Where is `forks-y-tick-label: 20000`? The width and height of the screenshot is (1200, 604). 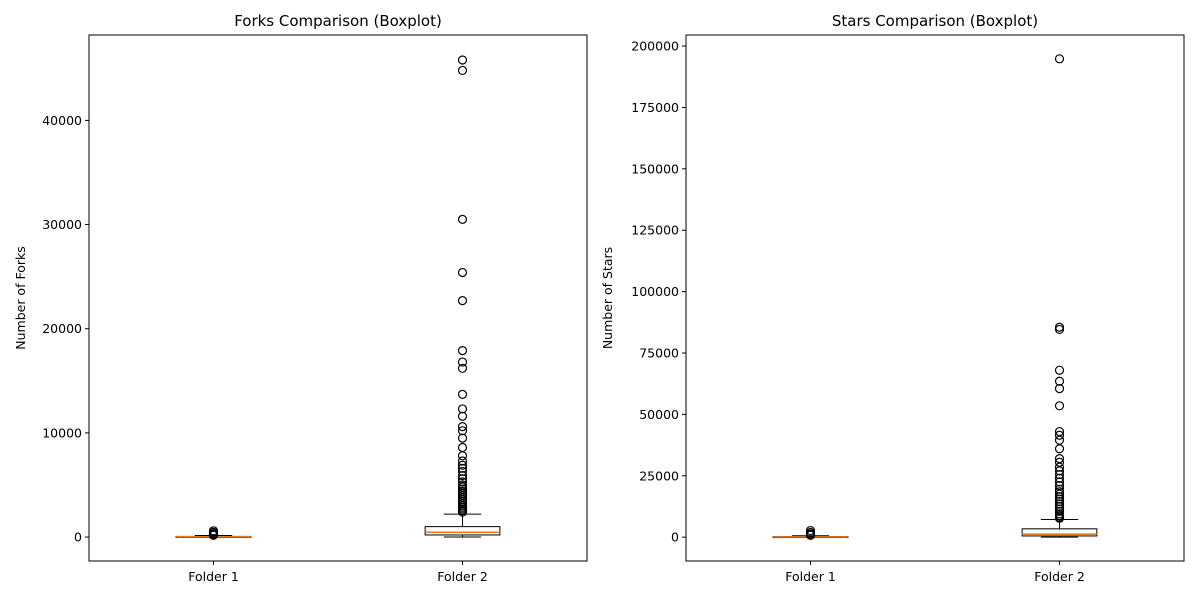 forks-y-tick-label: 20000 is located at coordinates (62, 328).